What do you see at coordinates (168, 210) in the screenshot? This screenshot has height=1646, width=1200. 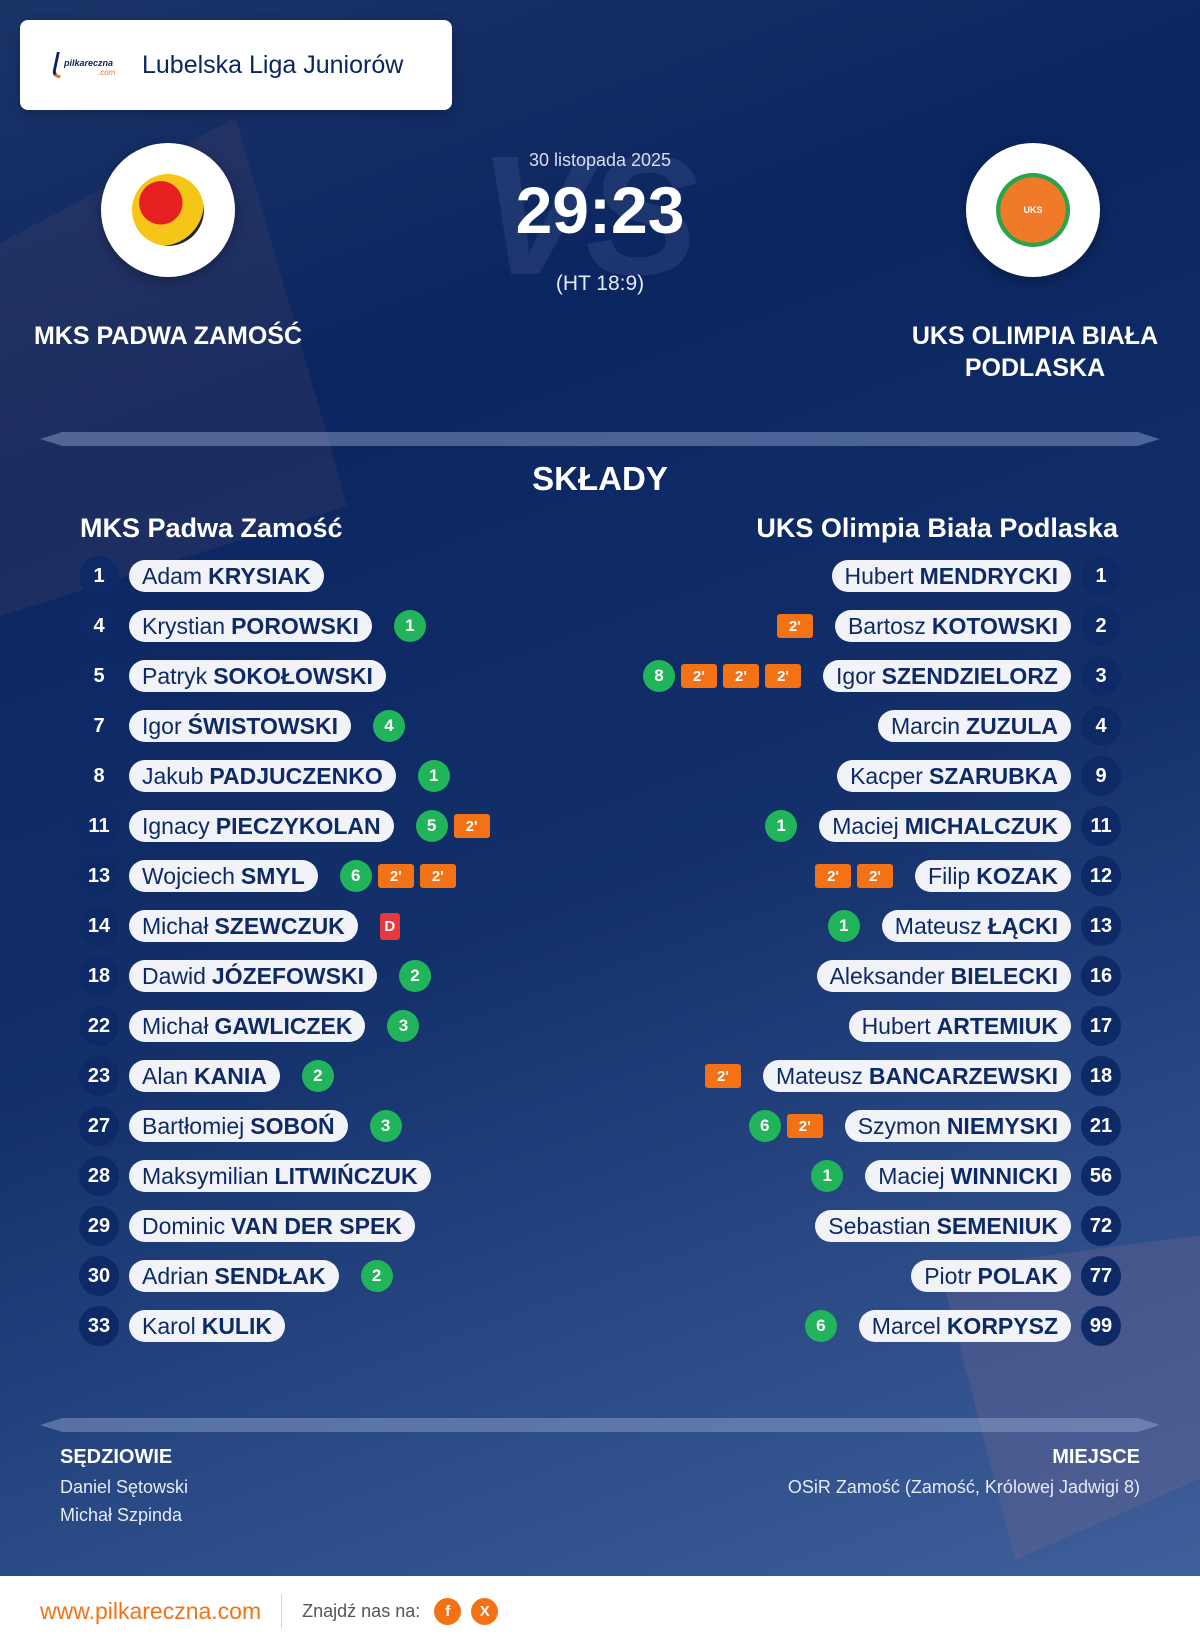 I see `padwa-crest-icon` at bounding box center [168, 210].